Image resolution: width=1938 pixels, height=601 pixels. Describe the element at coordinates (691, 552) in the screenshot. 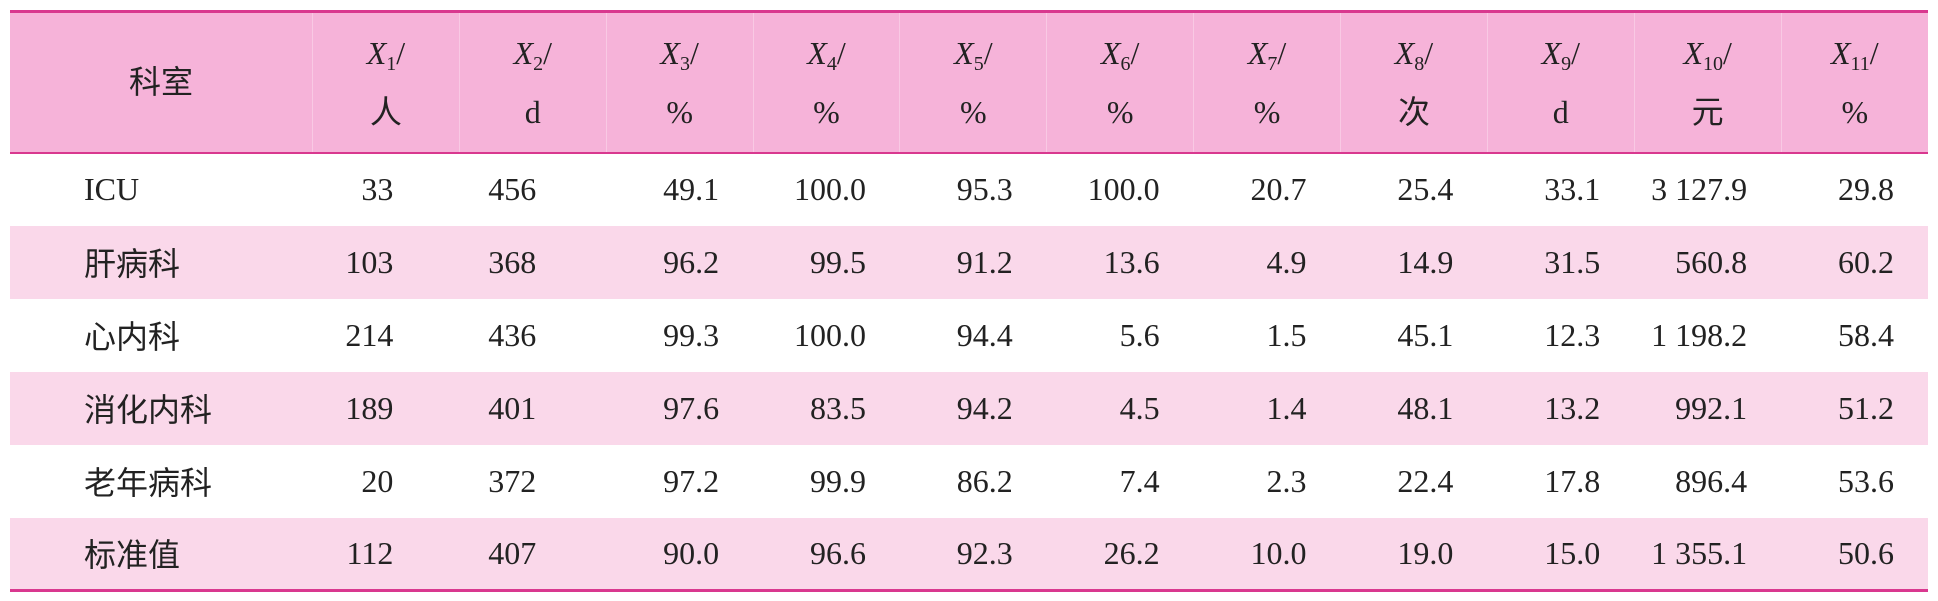

I see `table-cell: 90.0` at that location.